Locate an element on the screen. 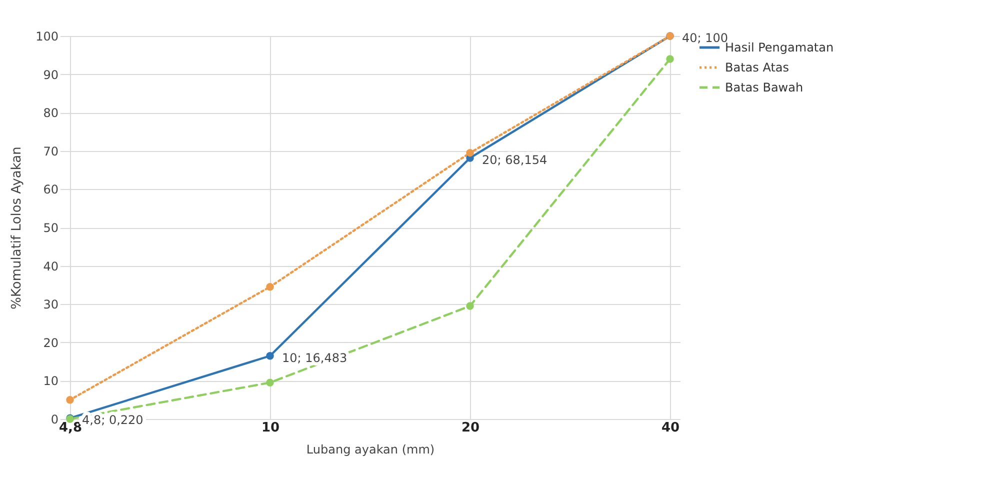 This screenshot has width=986, height=502. y-tick-label: 60 is located at coordinates (50, 189).